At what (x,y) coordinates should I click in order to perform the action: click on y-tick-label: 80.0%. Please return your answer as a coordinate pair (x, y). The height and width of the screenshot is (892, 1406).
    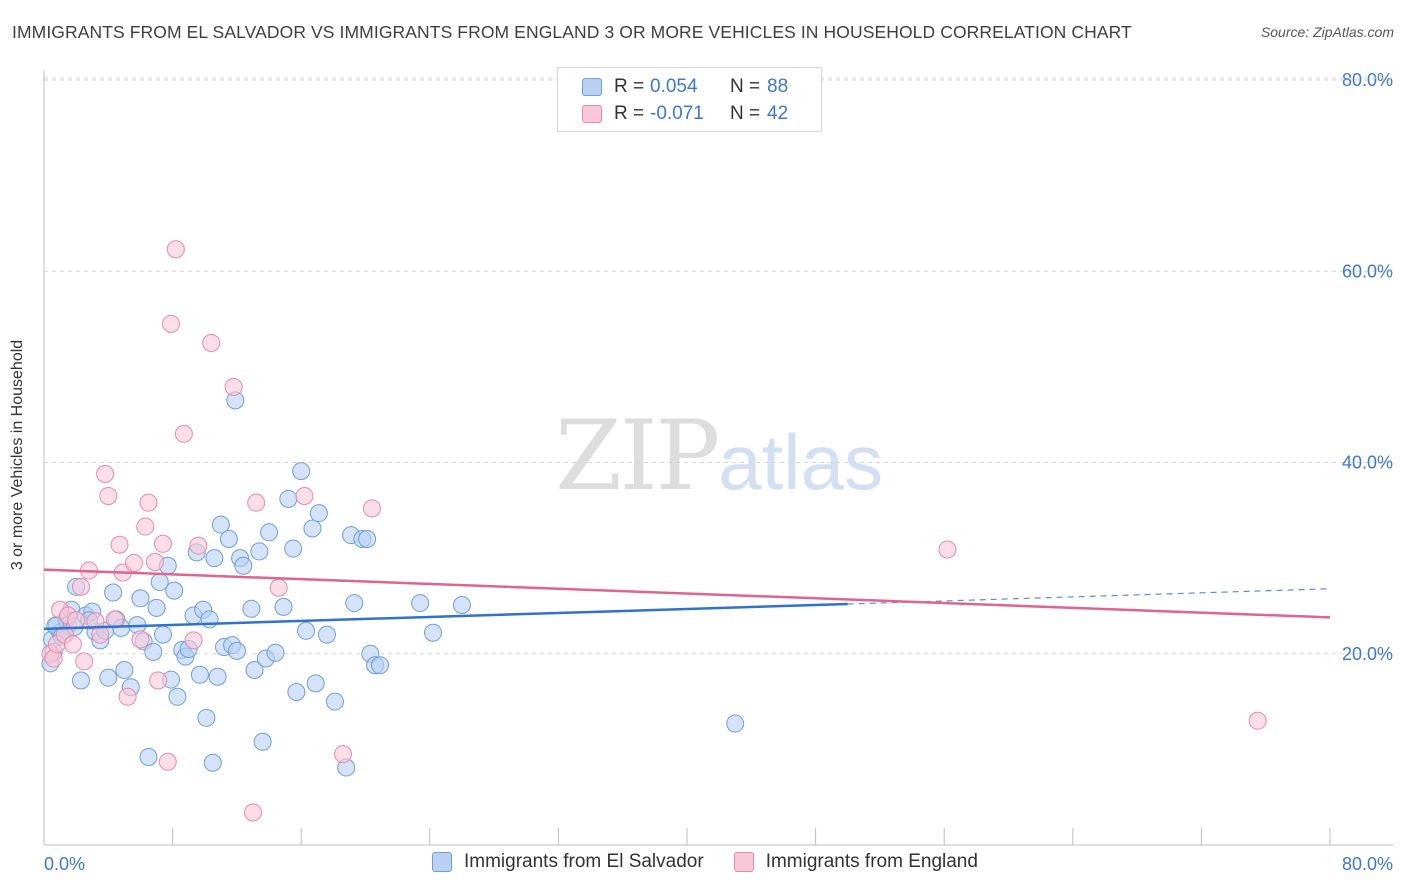
    Looking at the image, I should click on (1367, 80).